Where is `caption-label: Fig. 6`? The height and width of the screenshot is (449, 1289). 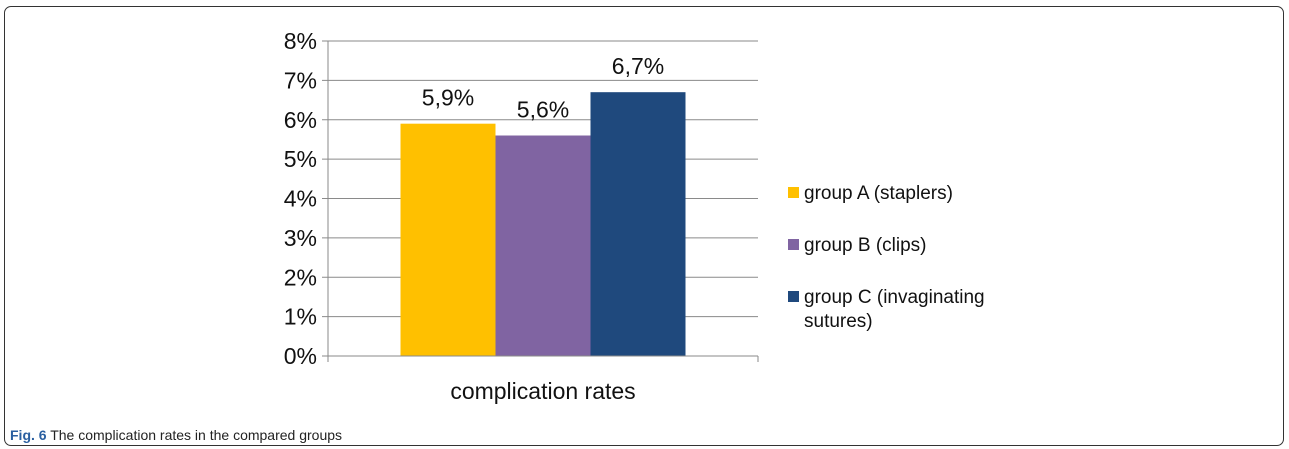 caption-label: Fig. 6 is located at coordinates (28, 435).